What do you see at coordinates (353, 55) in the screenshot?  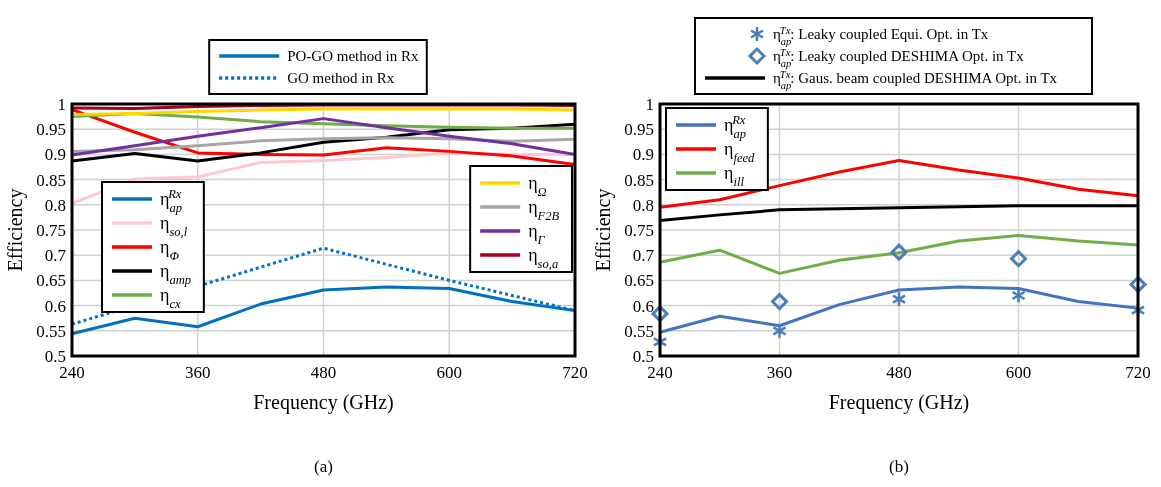 I see `text: PO-GO method in Rx` at bounding box center [353, 55].